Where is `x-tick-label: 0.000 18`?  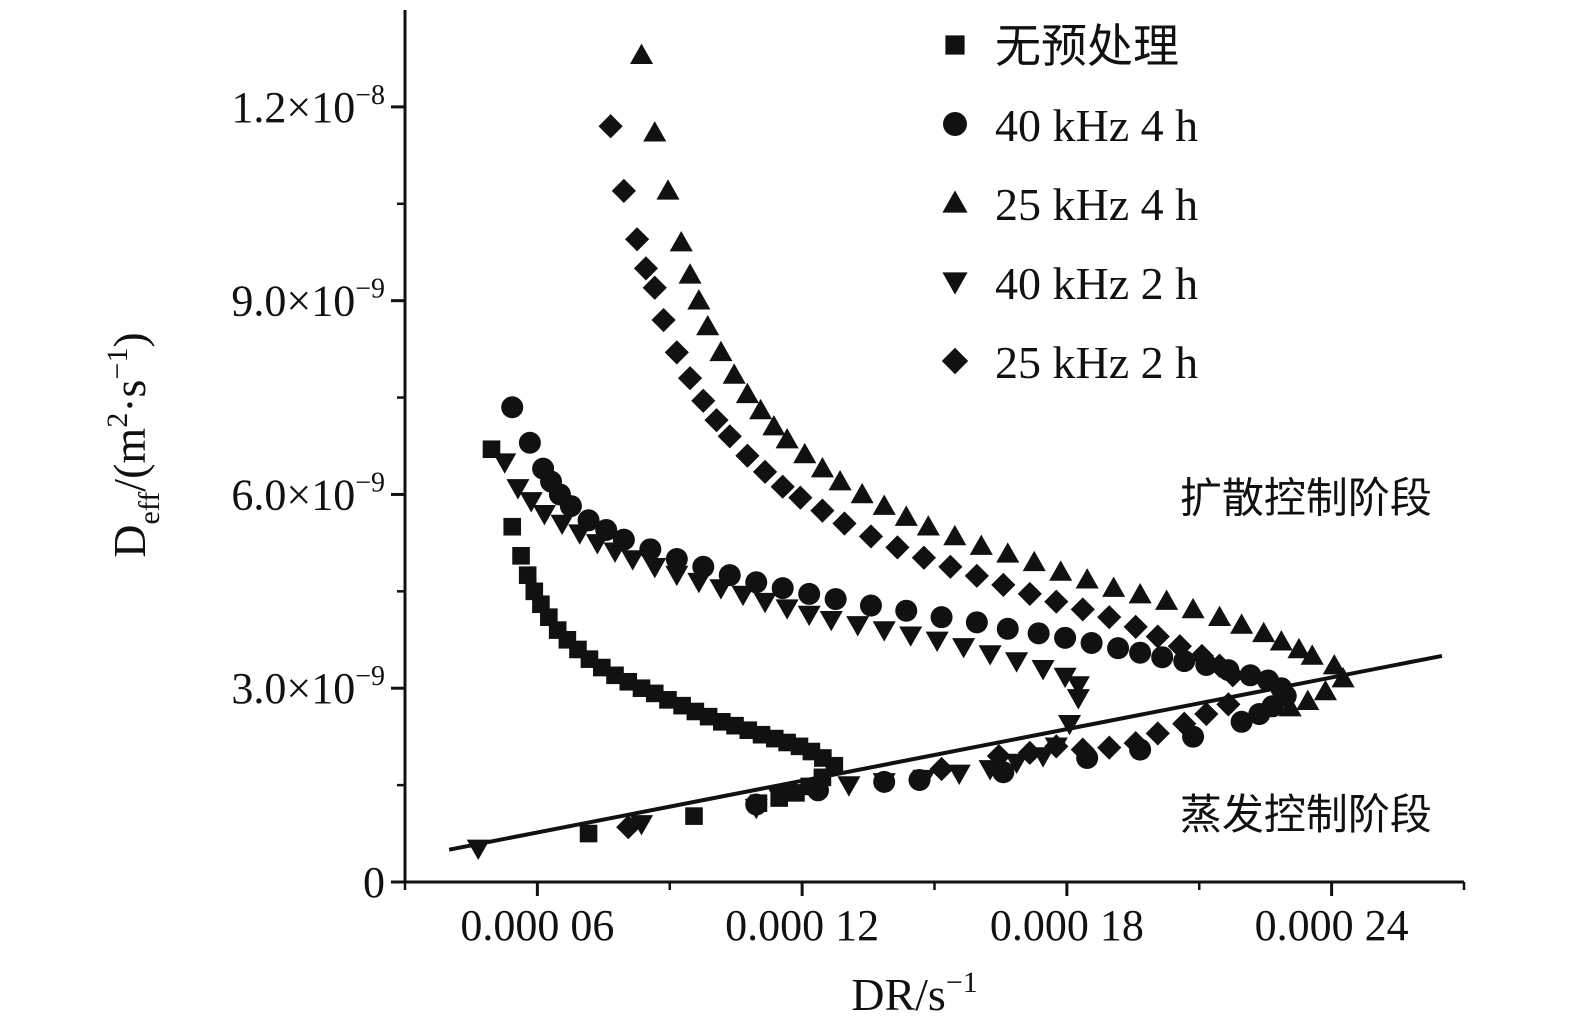
x-tick-label: 0.000 18 is located at coordinates (1067, 925).